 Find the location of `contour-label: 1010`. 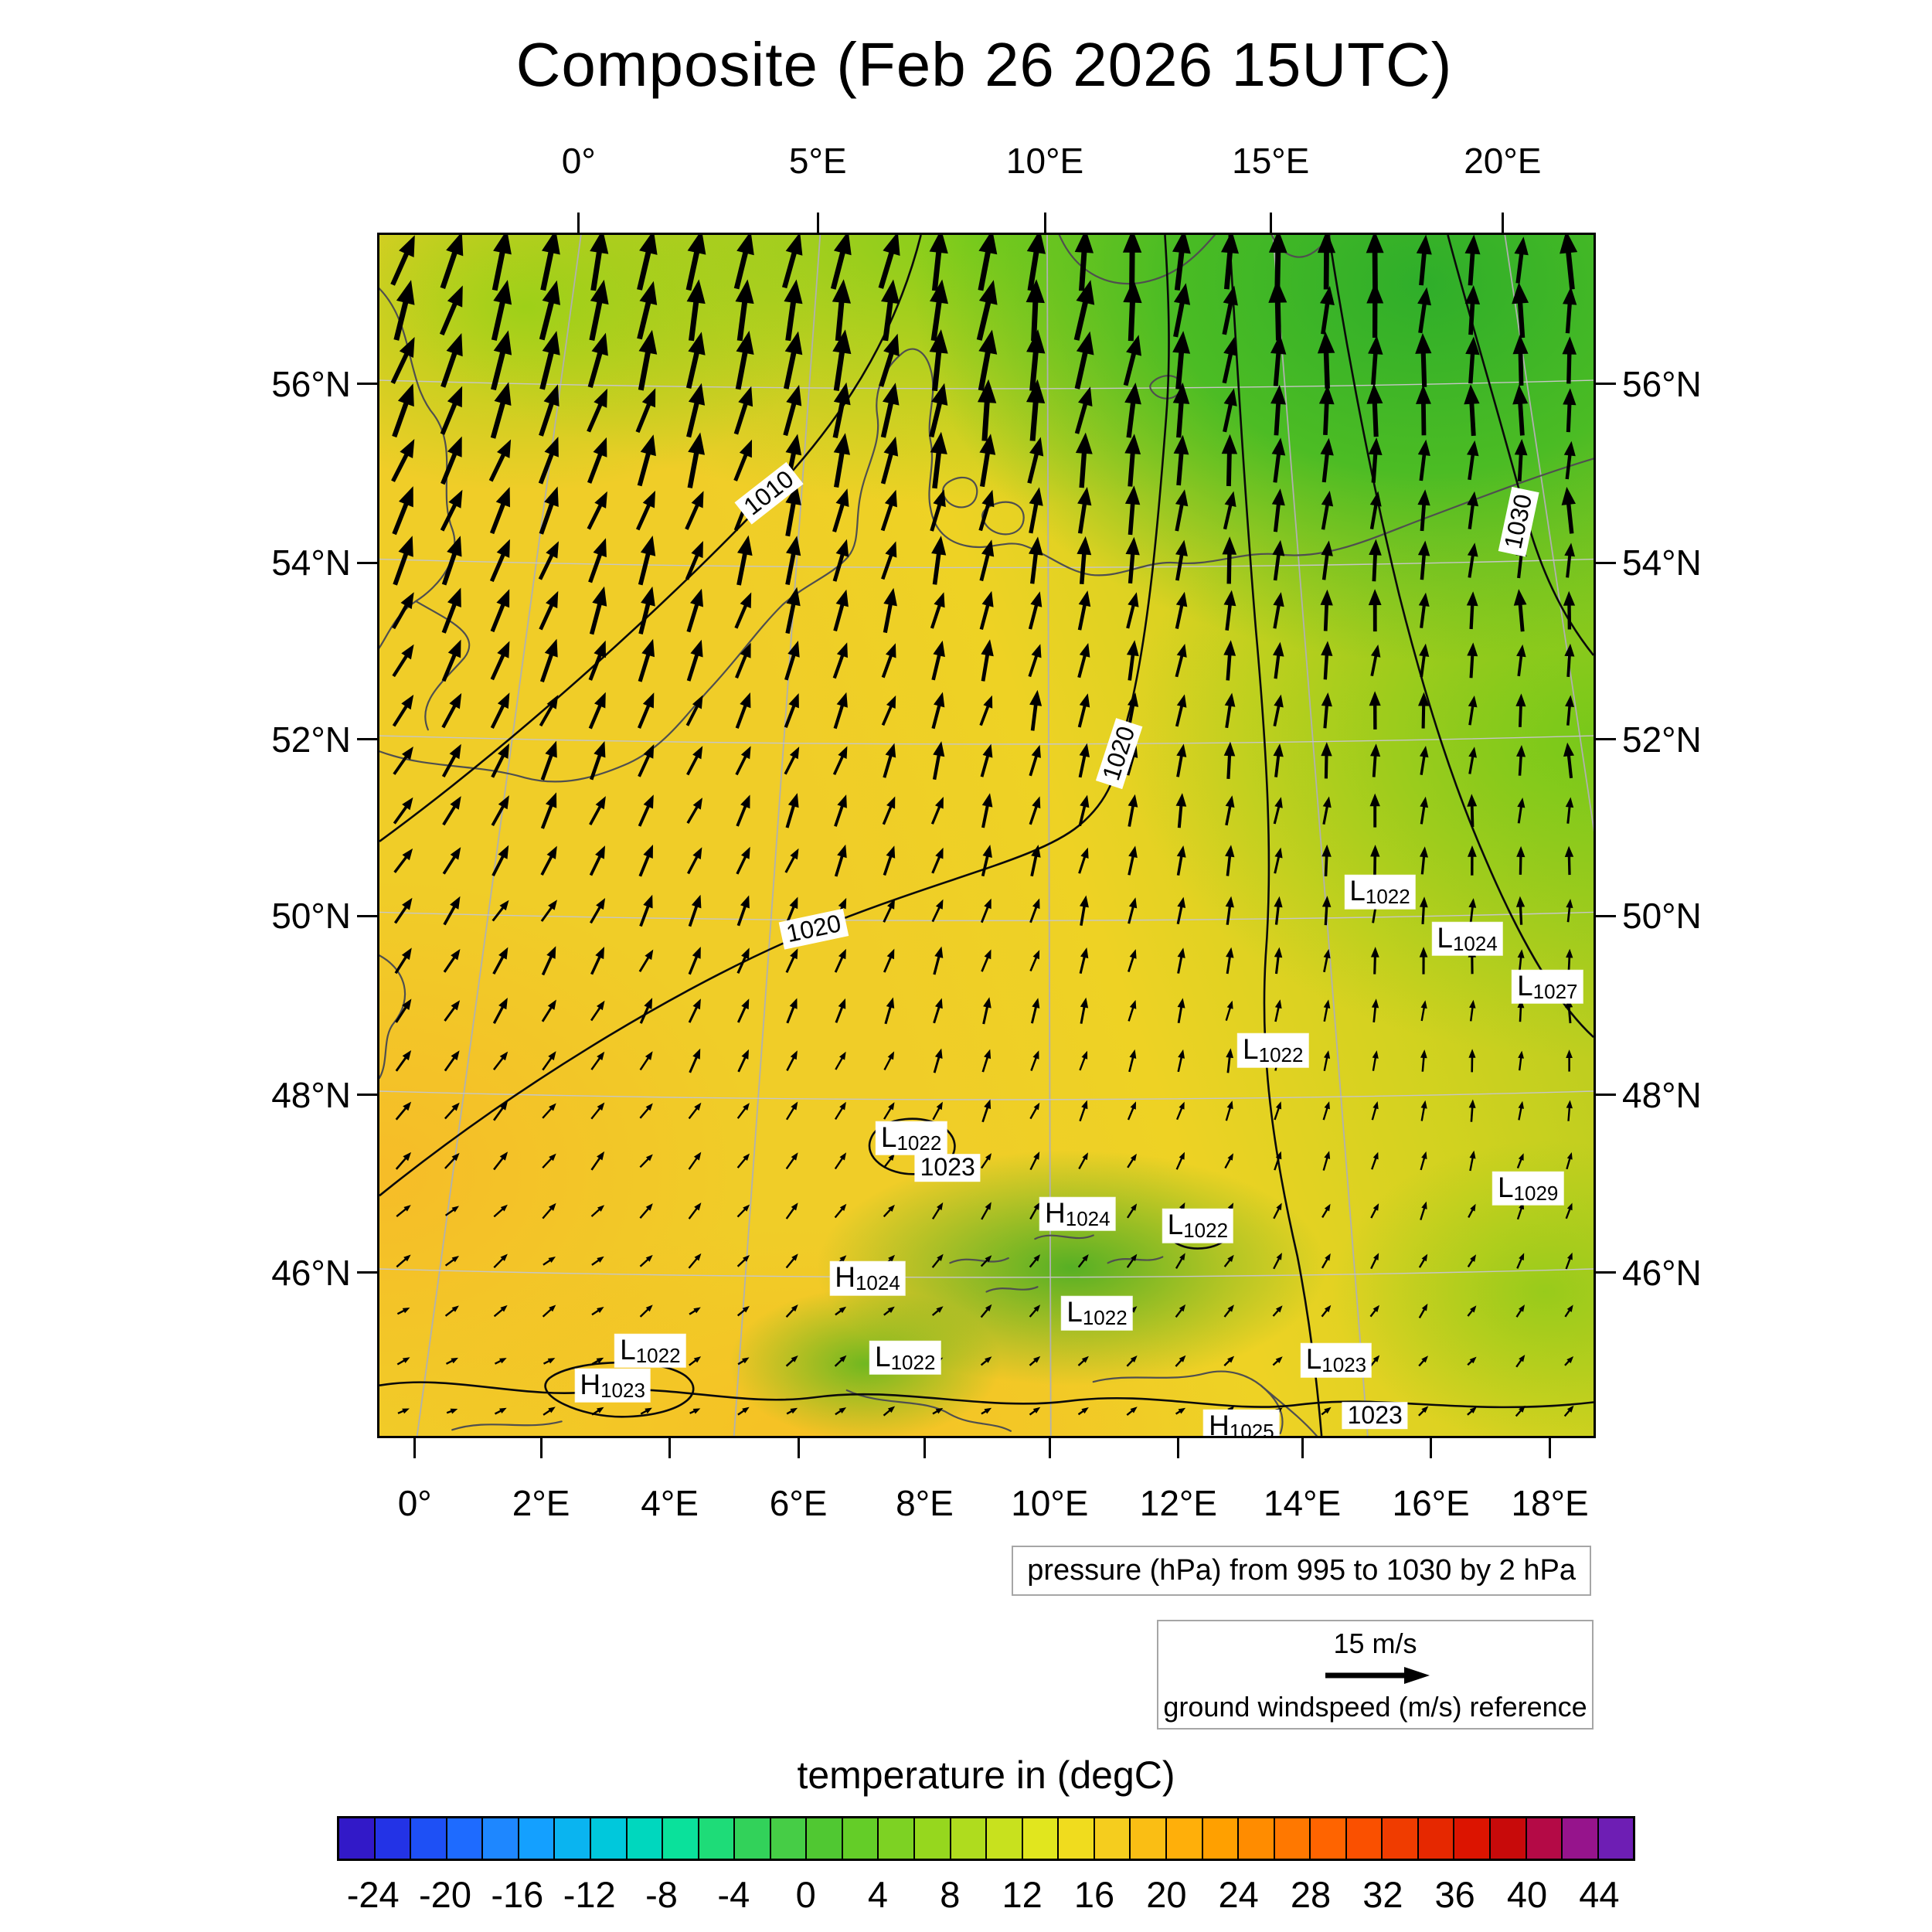

contour-label: 1010 is located at coordinates (769, 493).